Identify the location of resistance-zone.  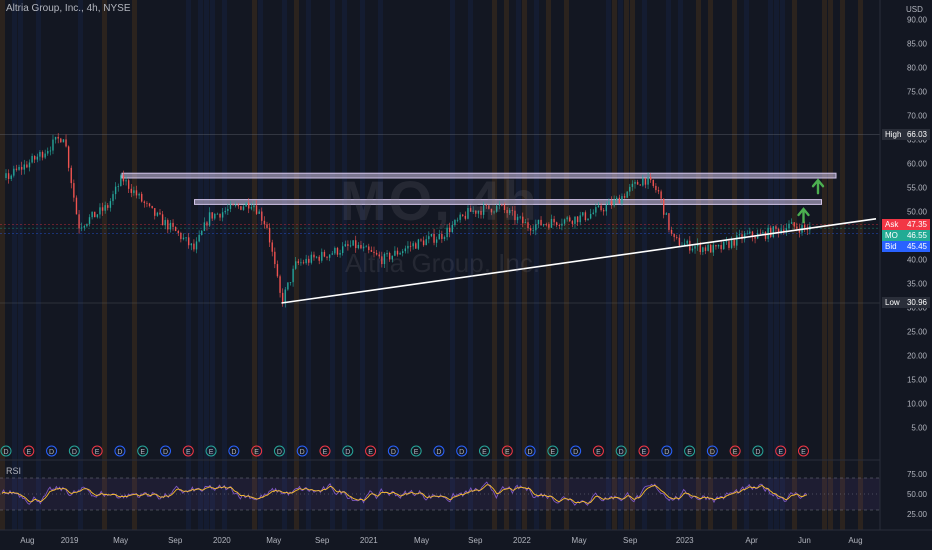
(508, 202).